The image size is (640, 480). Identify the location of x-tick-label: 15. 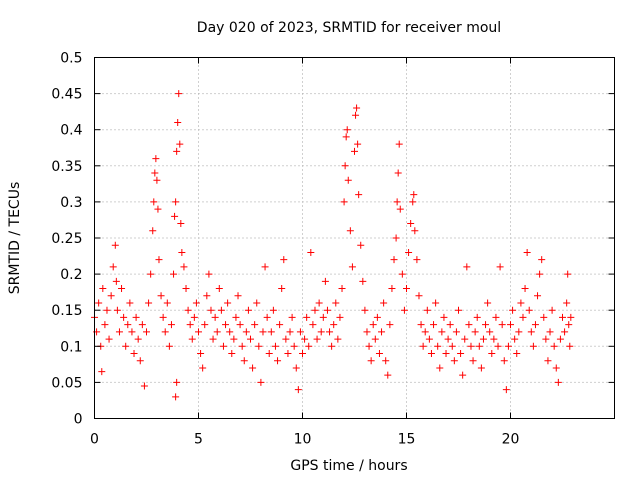
(407, 440).